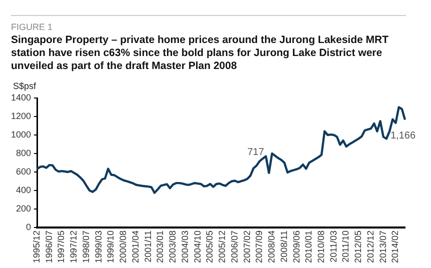 Image resolution: width=431 pixels, height=268 pixels. Describe the element at coordinates (135, 247) in the screenshot. I see `x-tick-label: 2001/04` at that location.